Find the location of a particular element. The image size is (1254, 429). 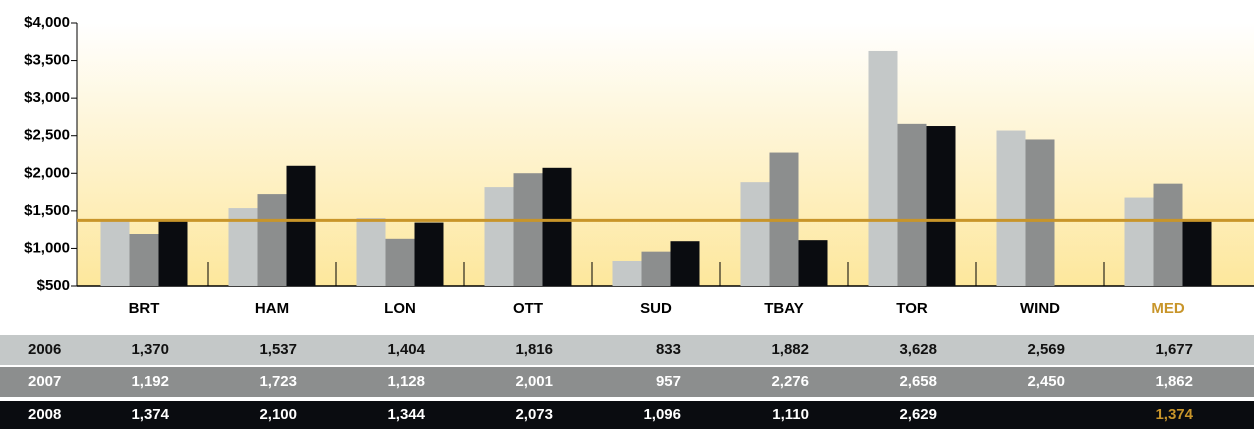

x-tick-label: WIND is located at coordinates (1040, 308).